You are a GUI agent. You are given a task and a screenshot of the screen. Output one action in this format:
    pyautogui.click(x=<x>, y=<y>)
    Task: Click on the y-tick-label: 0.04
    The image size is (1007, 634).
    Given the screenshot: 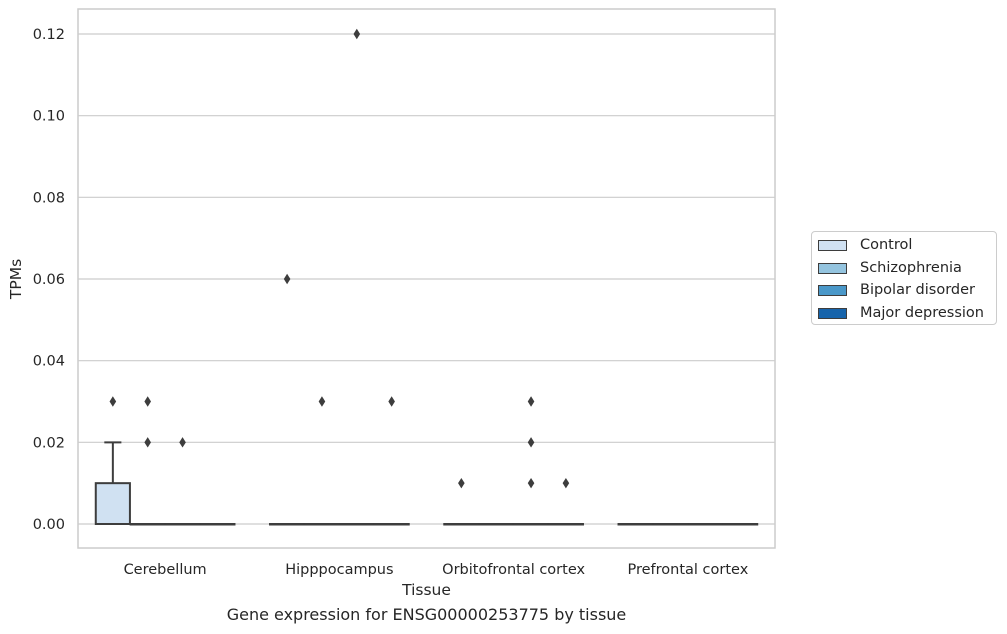 What is the action you would take?
    pyautogui.click(x=49, y=362)
    